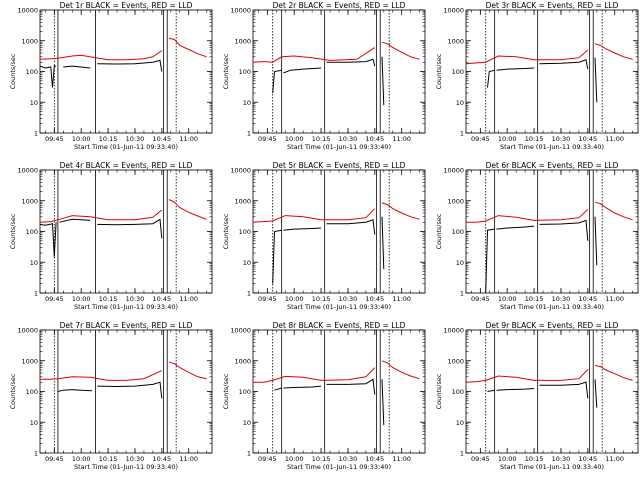 This screenshot has width=640, height=480. What do you see at coordinates (552, 165) in the screenshot?
I see `panel-title: Det 6r BLACK = Events, RED = LLD` at bounding box center [552, 165].